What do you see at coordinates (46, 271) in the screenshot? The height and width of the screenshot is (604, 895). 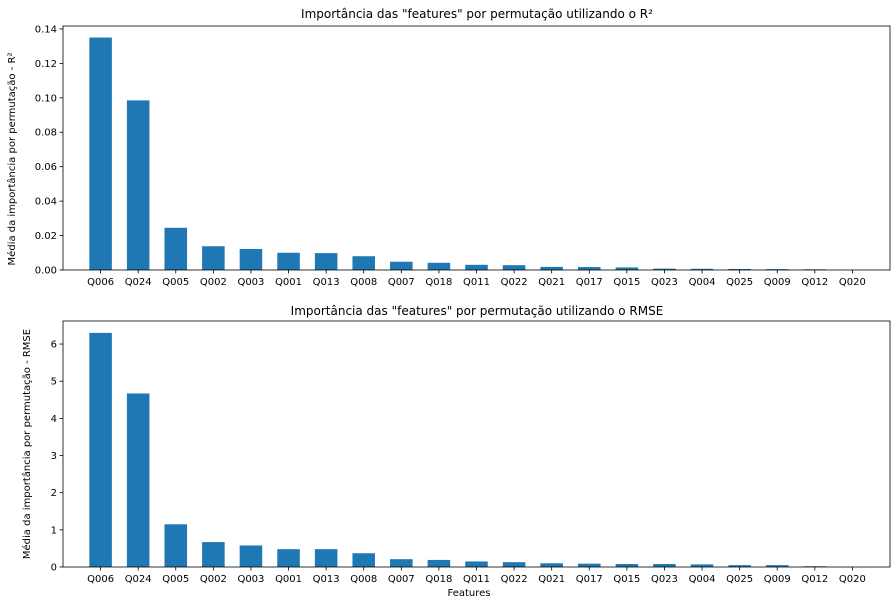 I see `y-tick-label: 0.00` at bounding box center [46, 271].